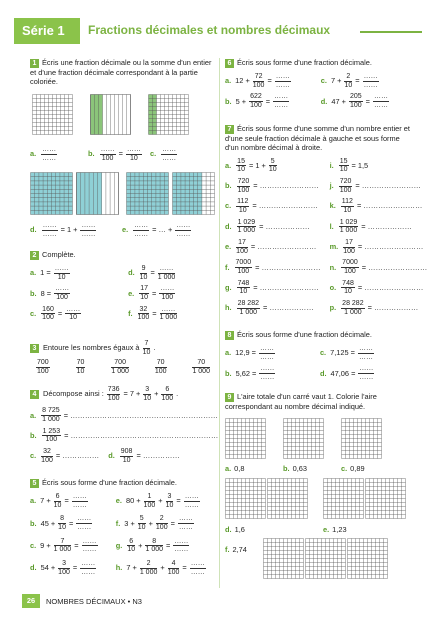 The width and height of the screenshot is (435, 619). What do you see at coordinates (242, 81) in the screenshot?
I see `text: 12 +` at bounding box center [242, 81].